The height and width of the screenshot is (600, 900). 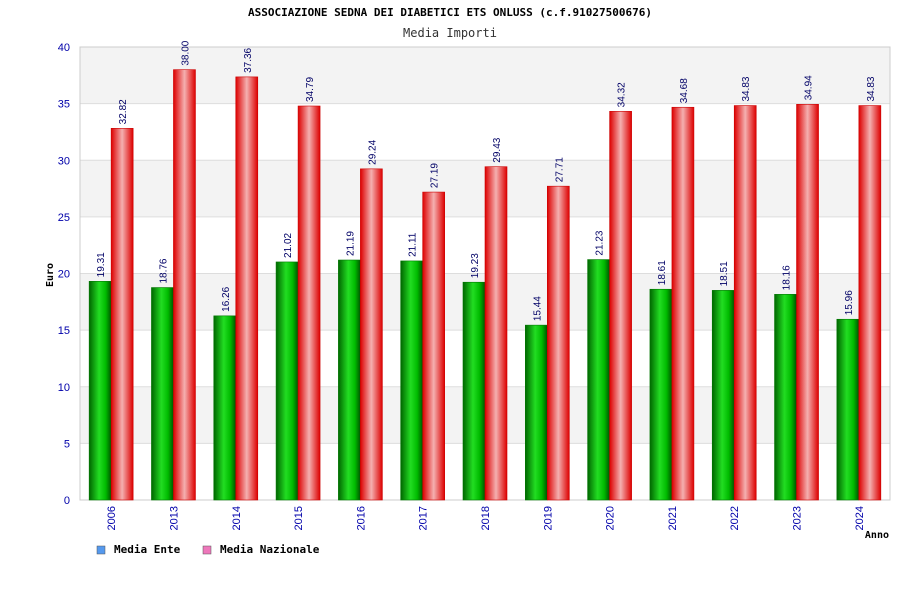 What do you see at coordinates (101, 264) in the screenshot?
I see `value-label-media-ente-2006: 19.31` at bounding box center [101, 264].